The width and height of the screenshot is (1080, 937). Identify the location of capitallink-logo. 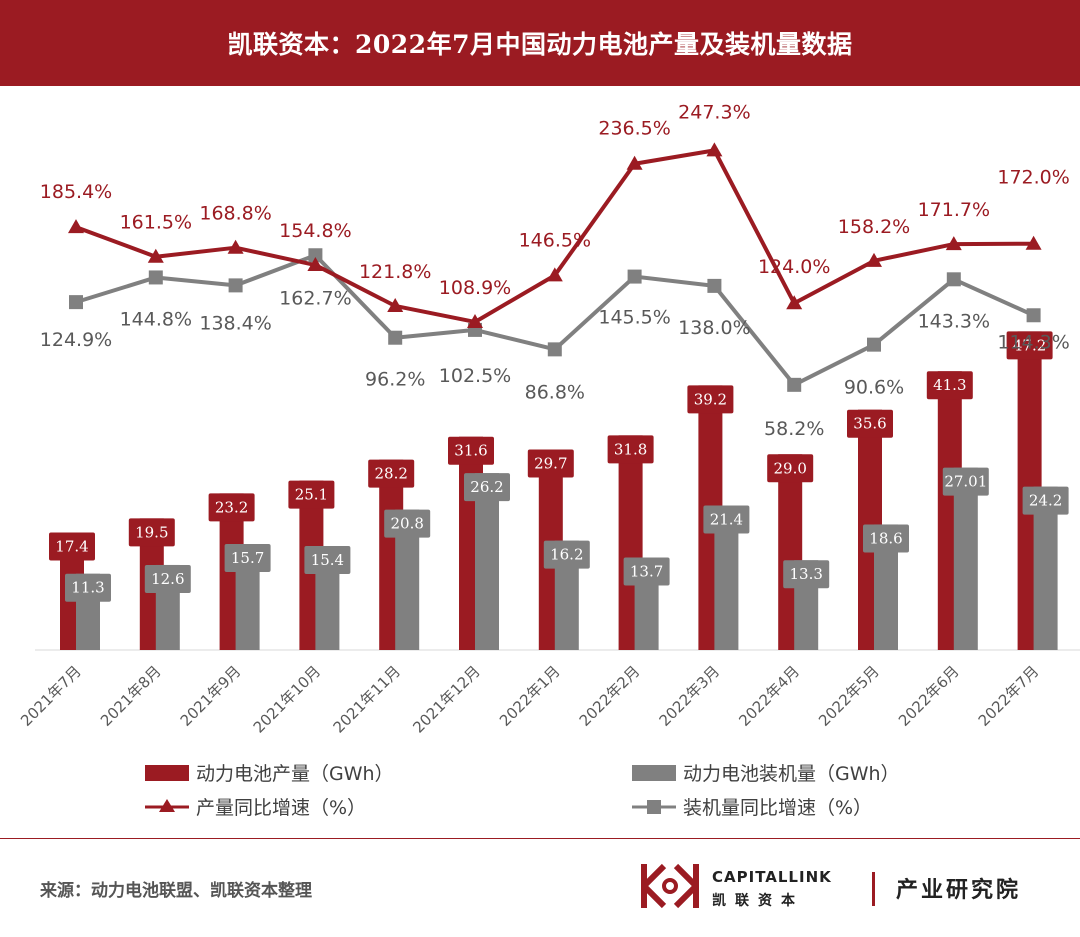
(670, 886).